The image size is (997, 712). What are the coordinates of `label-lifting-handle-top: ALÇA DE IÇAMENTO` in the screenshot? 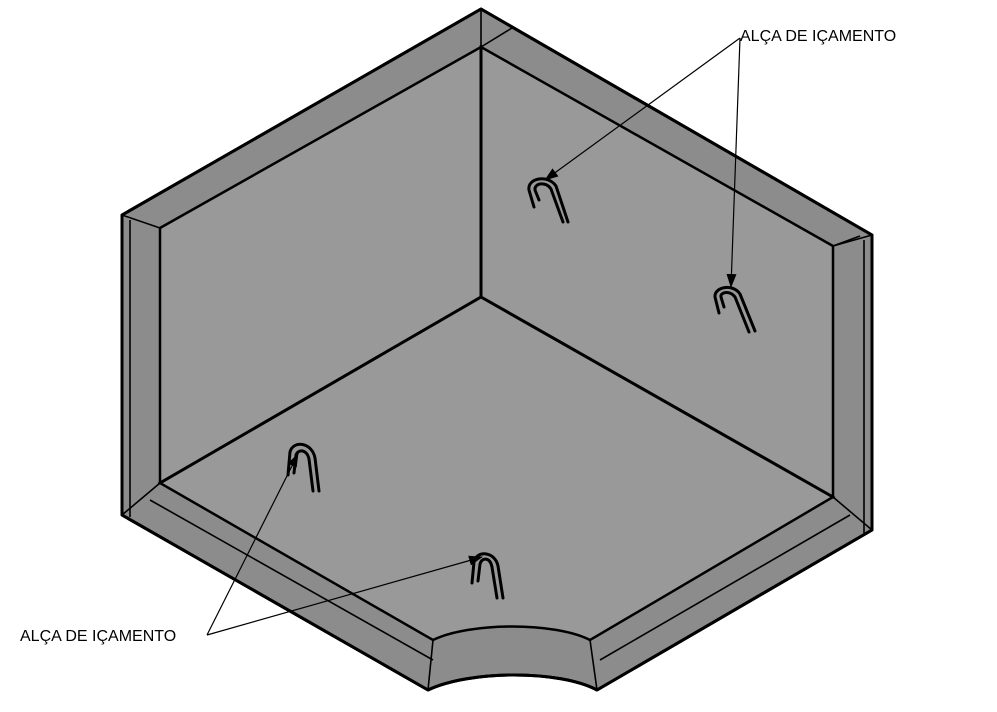 It's located at (818, 36).